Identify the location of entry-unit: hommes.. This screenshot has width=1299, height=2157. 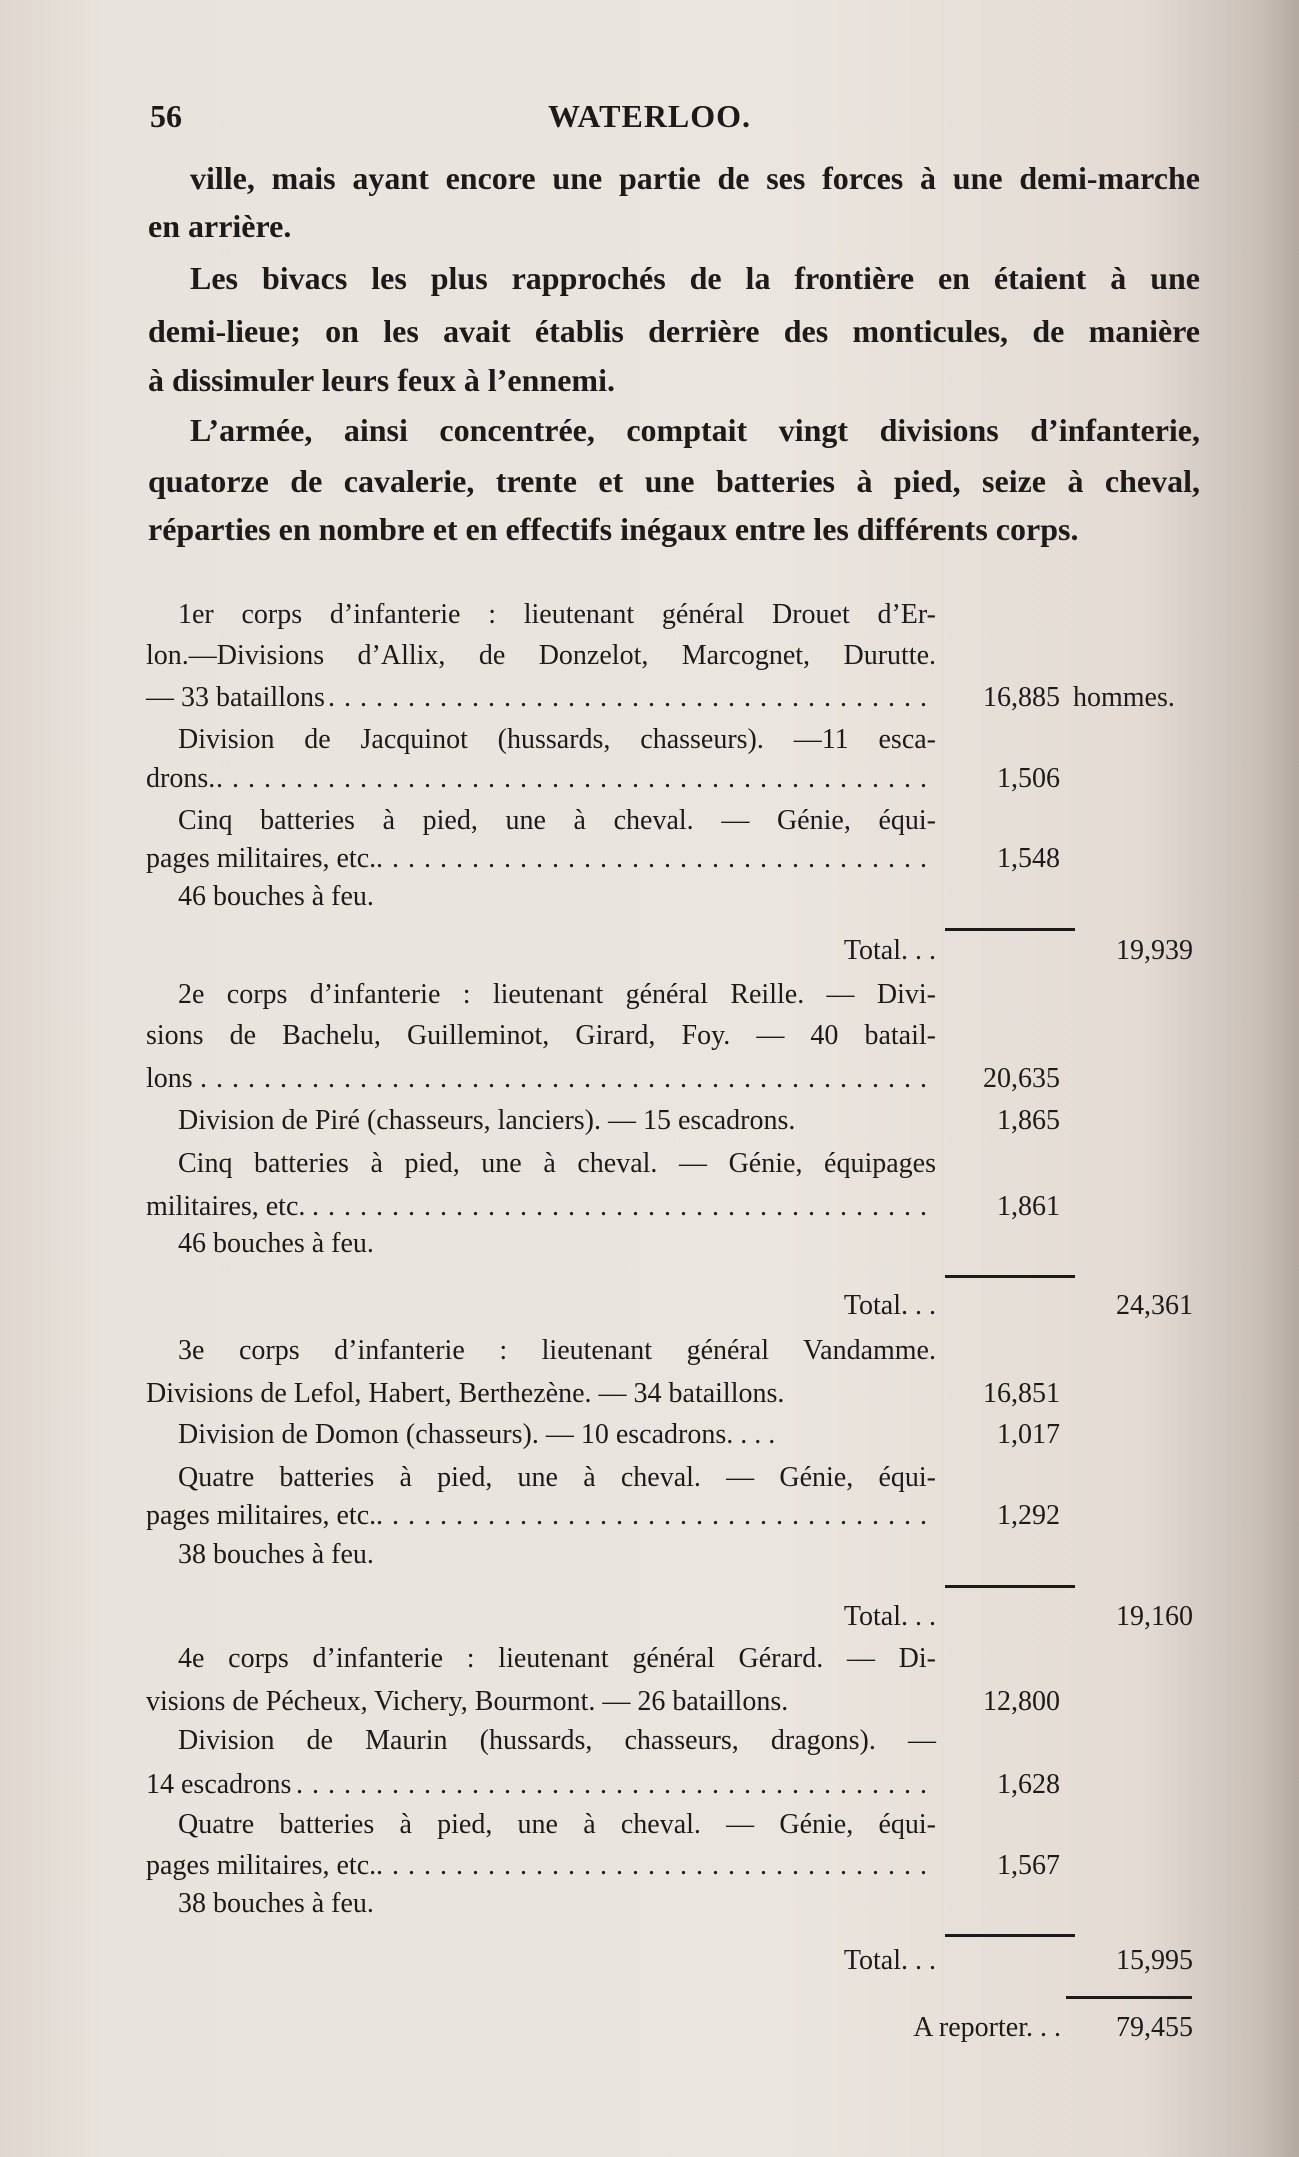
(1124, 697).